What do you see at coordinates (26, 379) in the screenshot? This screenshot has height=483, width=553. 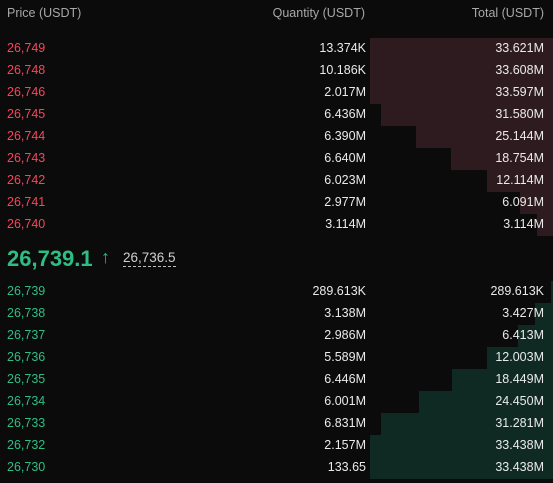 I see `bid-price: 26,735` at bounding box center [26, 379].